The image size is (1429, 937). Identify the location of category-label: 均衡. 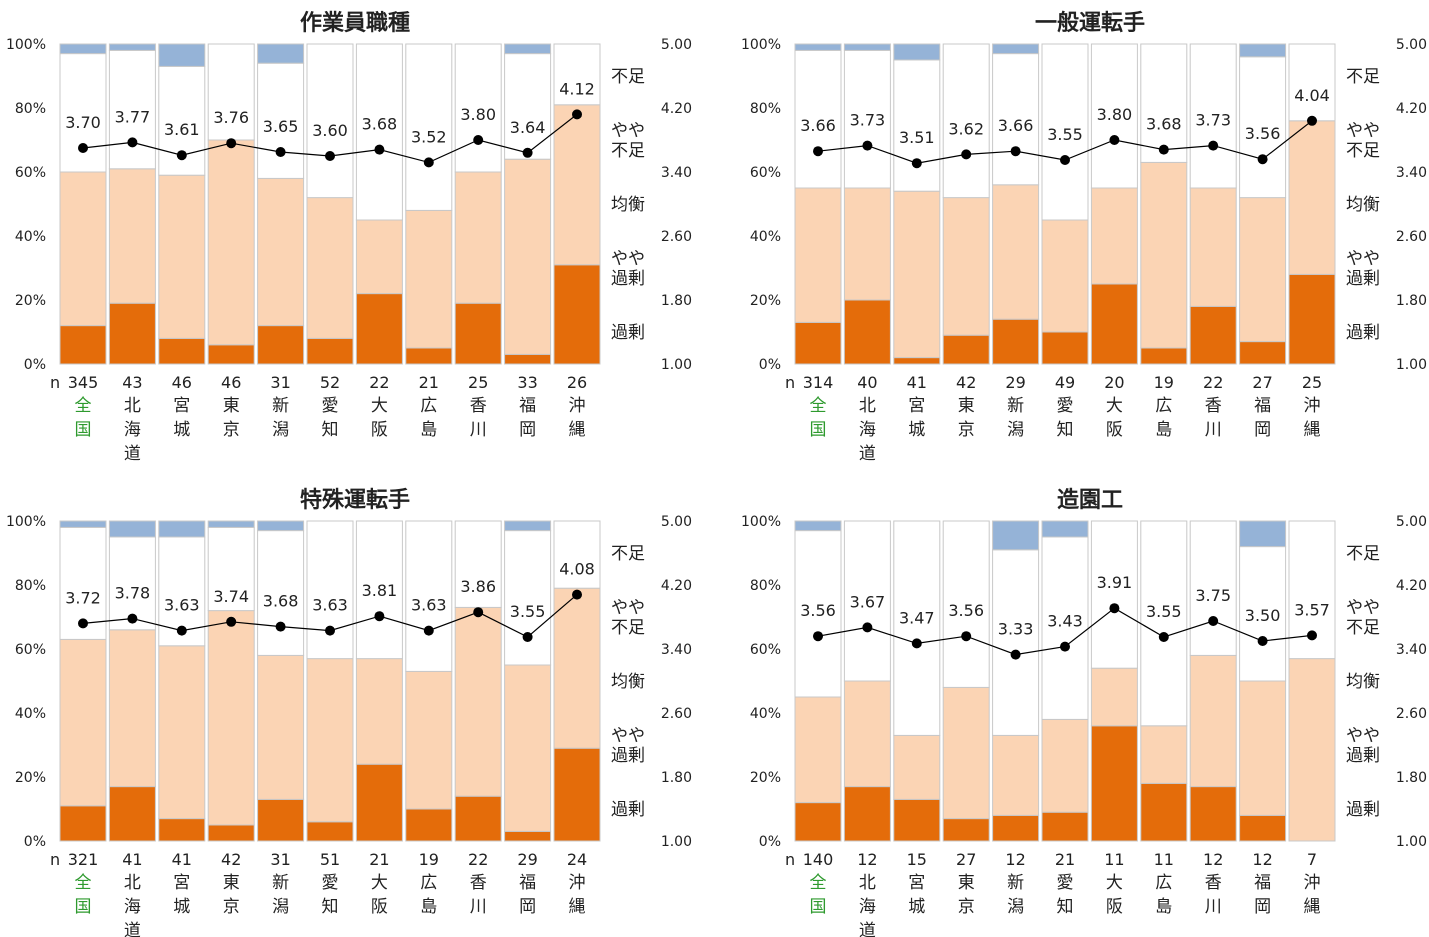
(628, 205).